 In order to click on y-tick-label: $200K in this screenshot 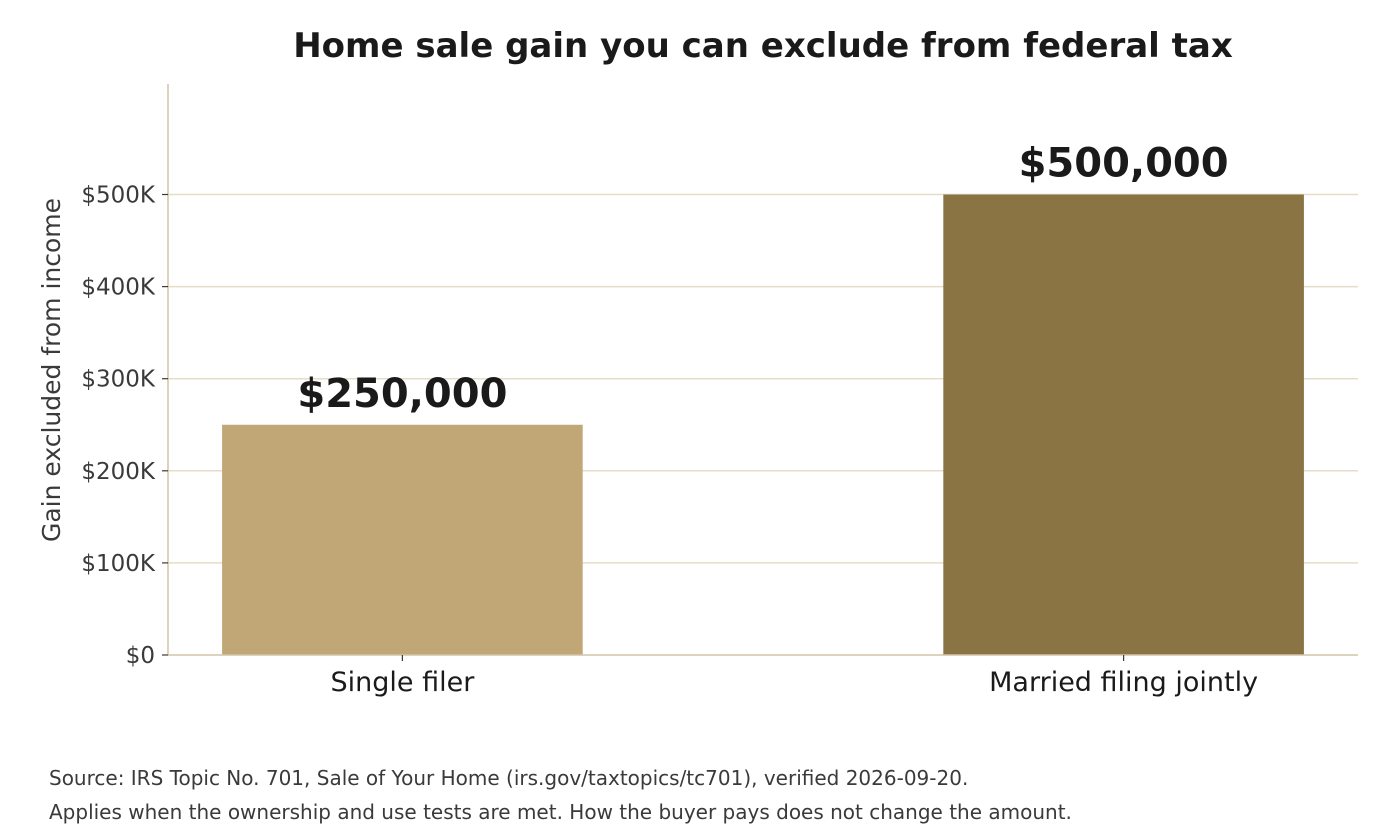, I will do `click(118, 472)`.